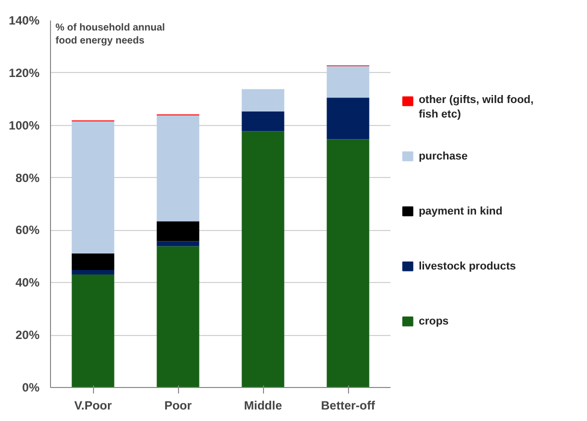 This screenshot has height=421, width=587. What do you see at coordinates (443, 156) in the screenshot?
I see `legend-label: purchase` at bounding box center [443, 156].